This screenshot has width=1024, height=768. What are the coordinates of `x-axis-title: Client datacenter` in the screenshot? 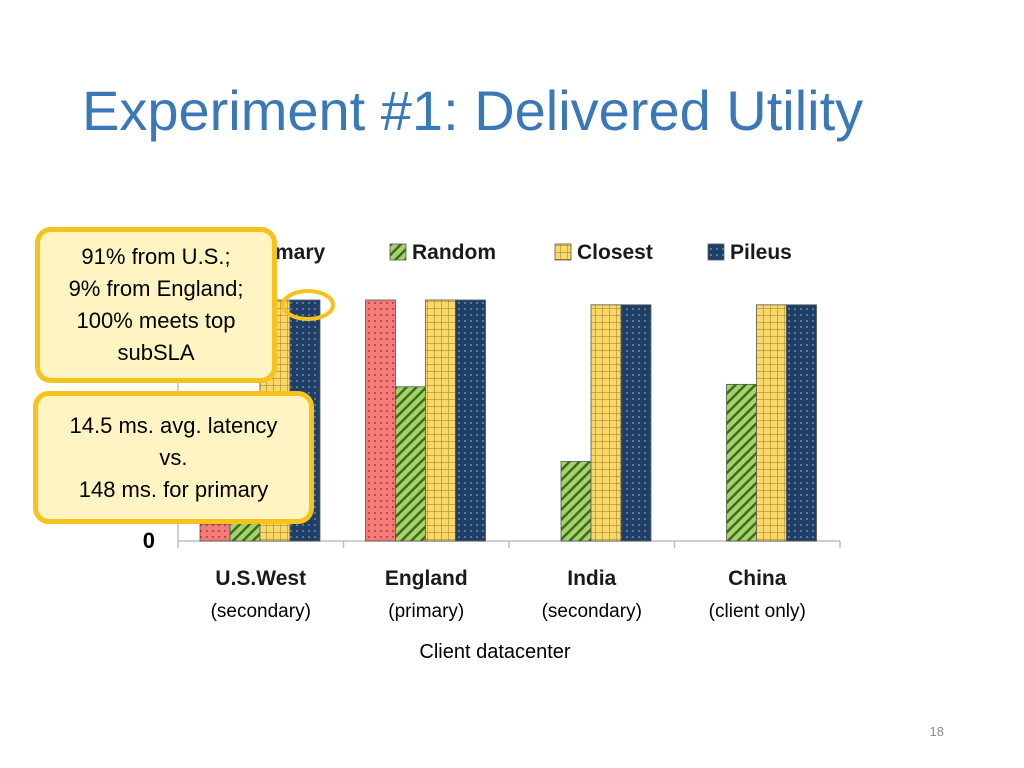 It's located at (495, 652).